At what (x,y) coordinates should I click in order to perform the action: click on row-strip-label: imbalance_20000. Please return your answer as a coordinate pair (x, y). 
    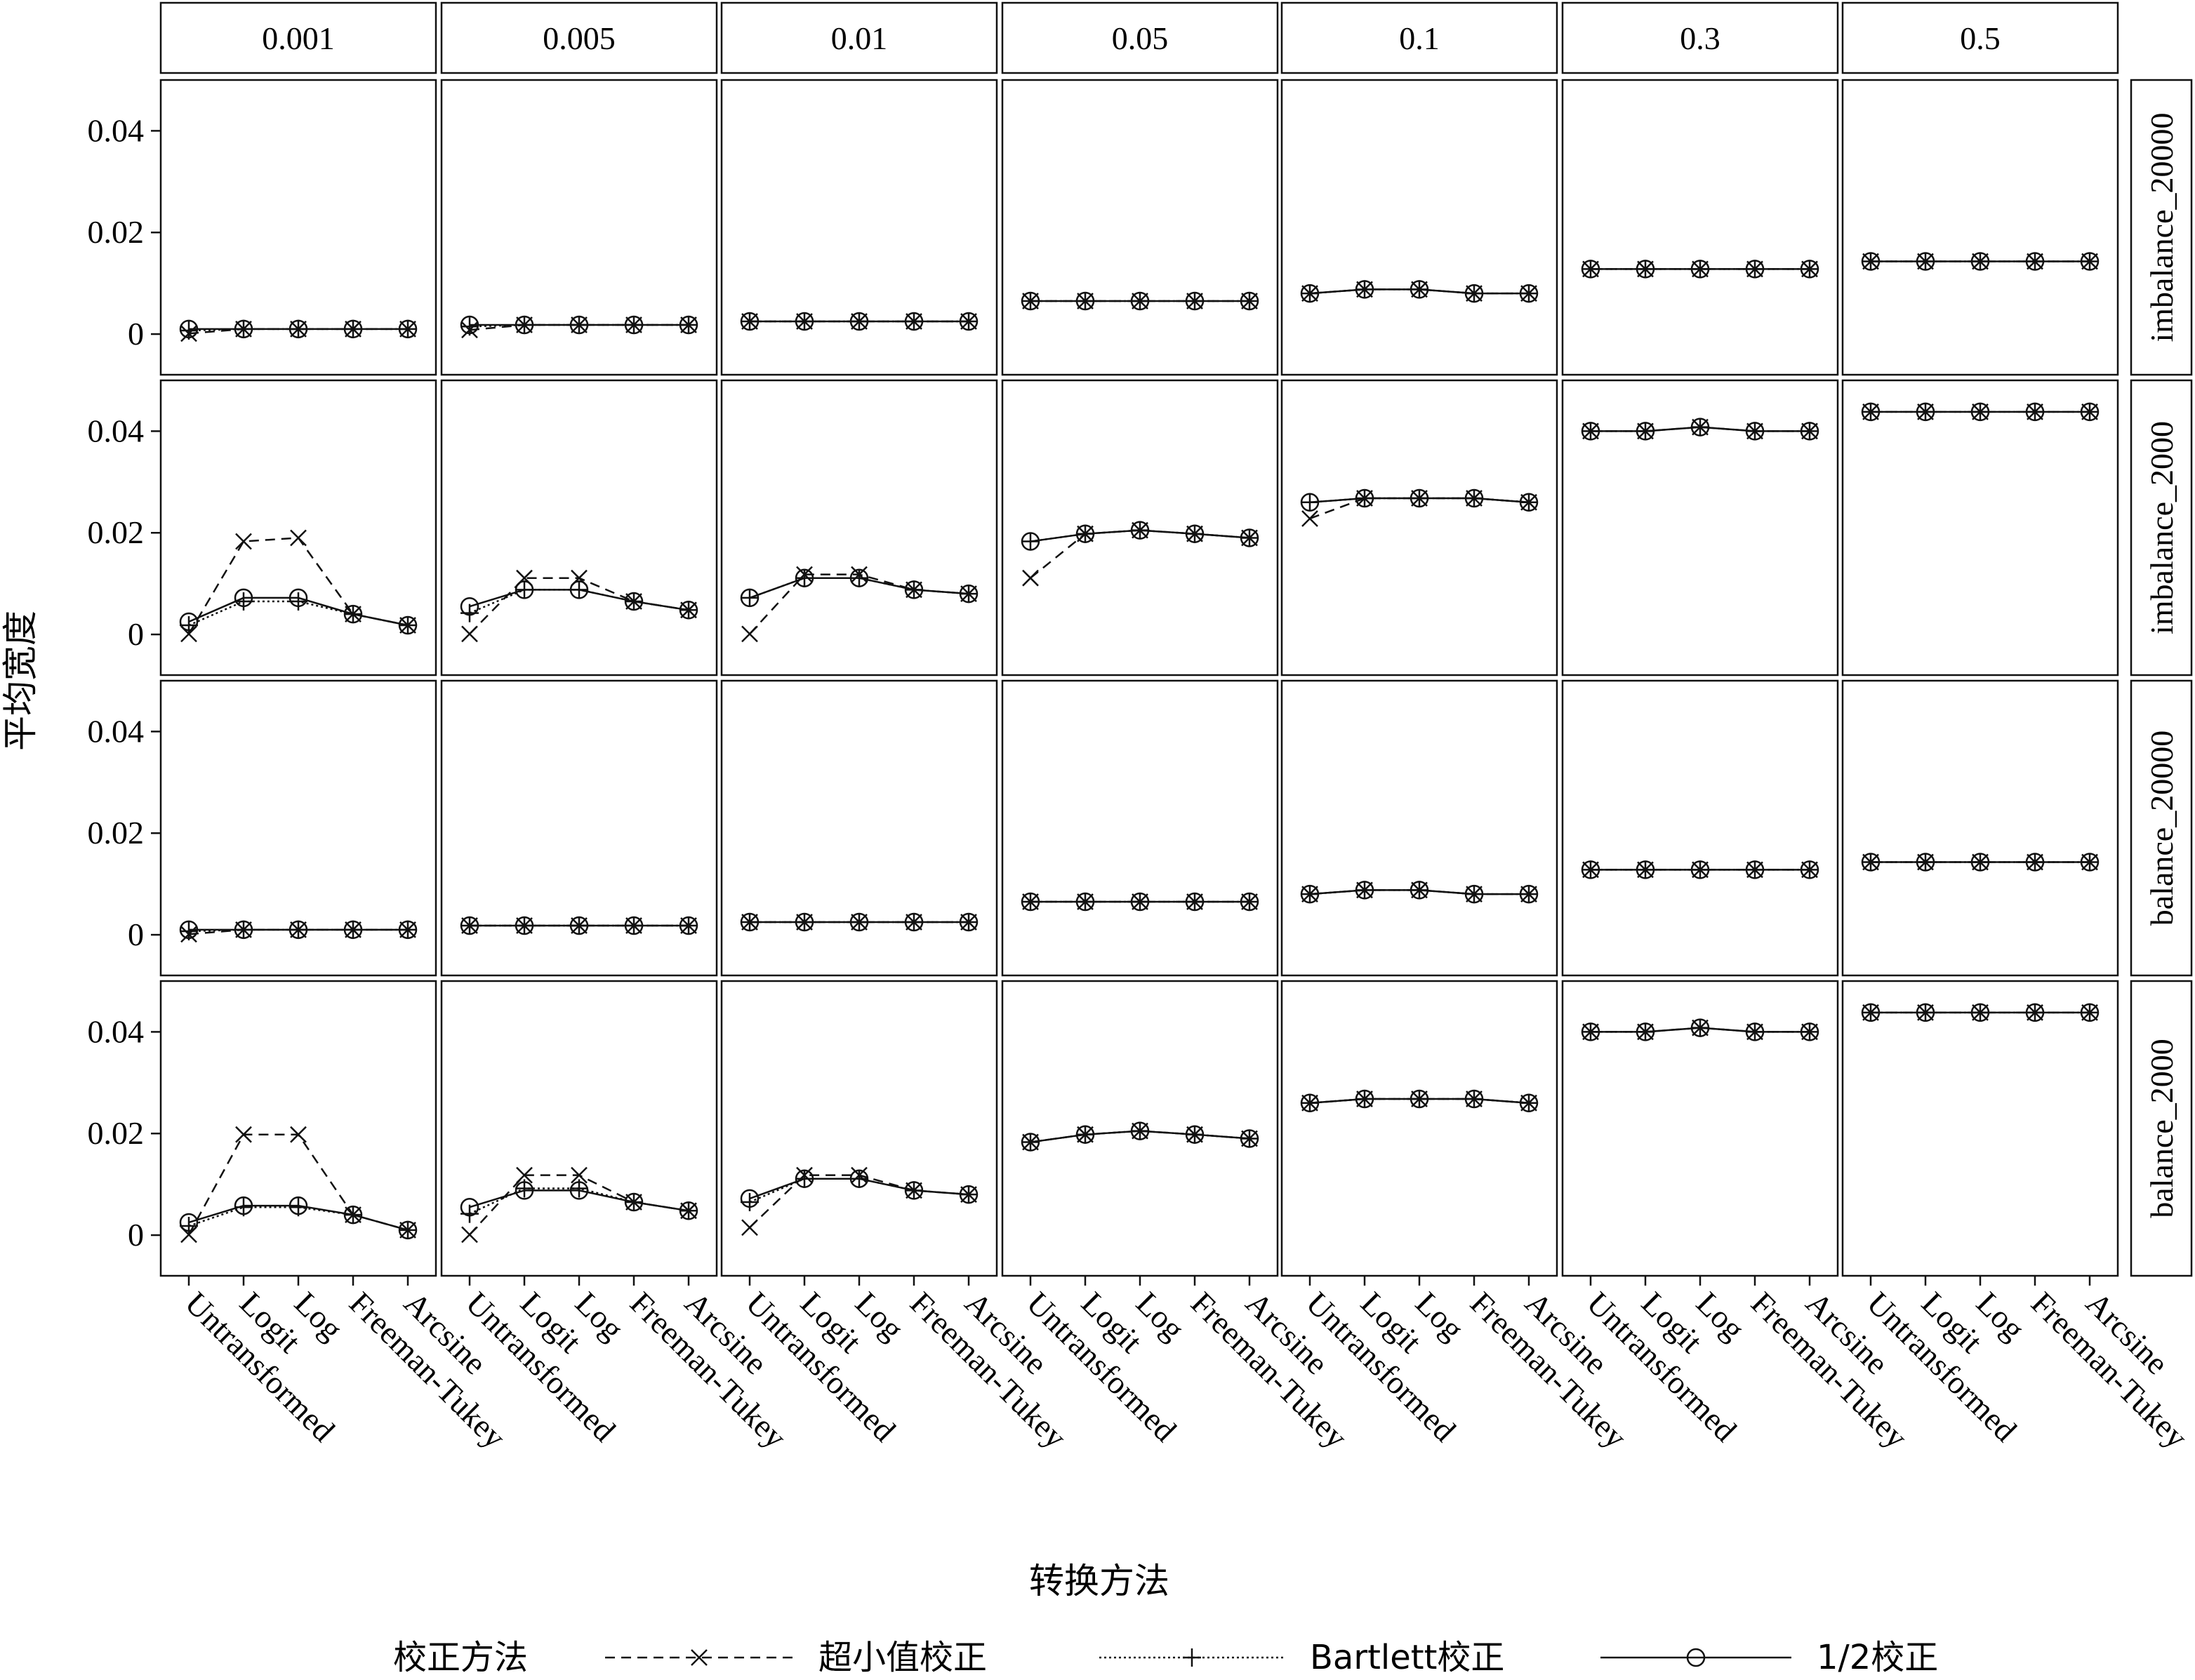
    Looking at the image, I should click on (2162, 227).